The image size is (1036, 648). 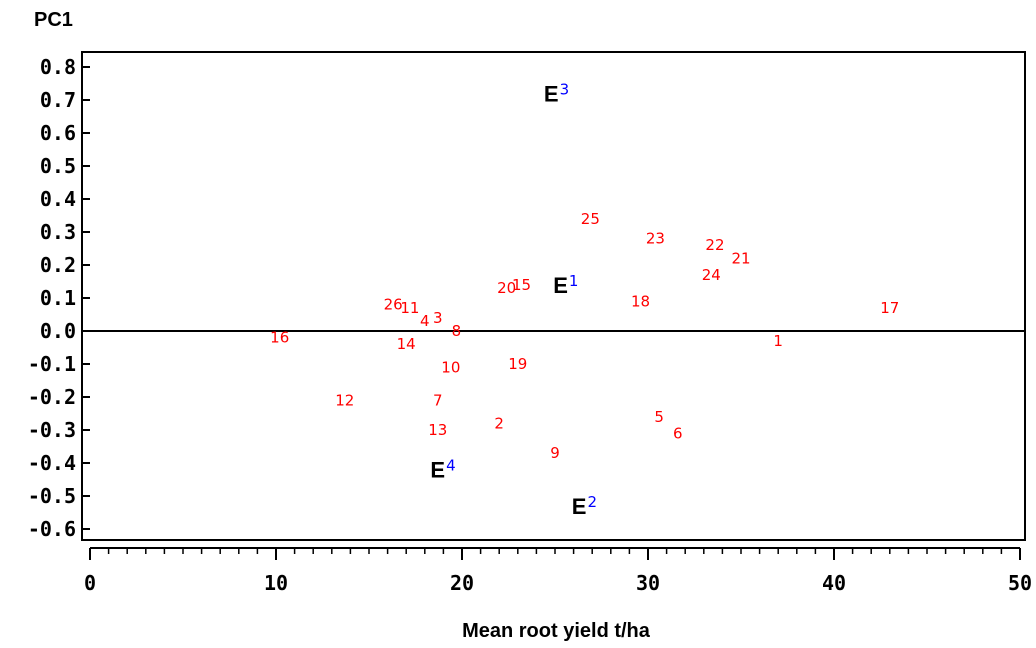 What do you see at coordinates (52, 496) in the screenshot?
I see `y-tick-label: -0.5` at bounding box center [52, 496].